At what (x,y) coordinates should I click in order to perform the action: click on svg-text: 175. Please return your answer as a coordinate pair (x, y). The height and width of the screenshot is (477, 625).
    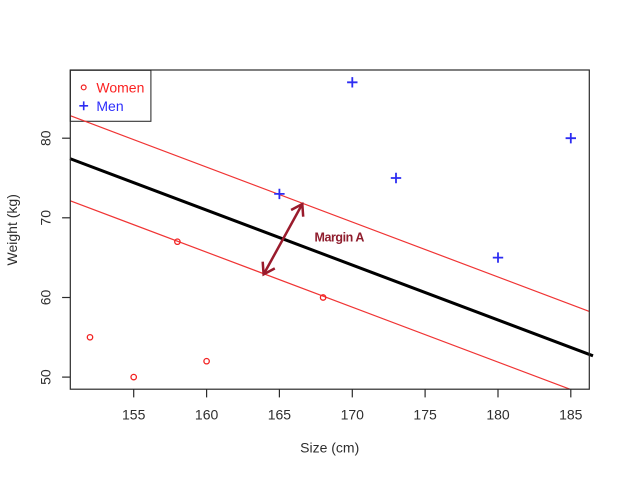
    Looking at the image, I should click on (425, 415).